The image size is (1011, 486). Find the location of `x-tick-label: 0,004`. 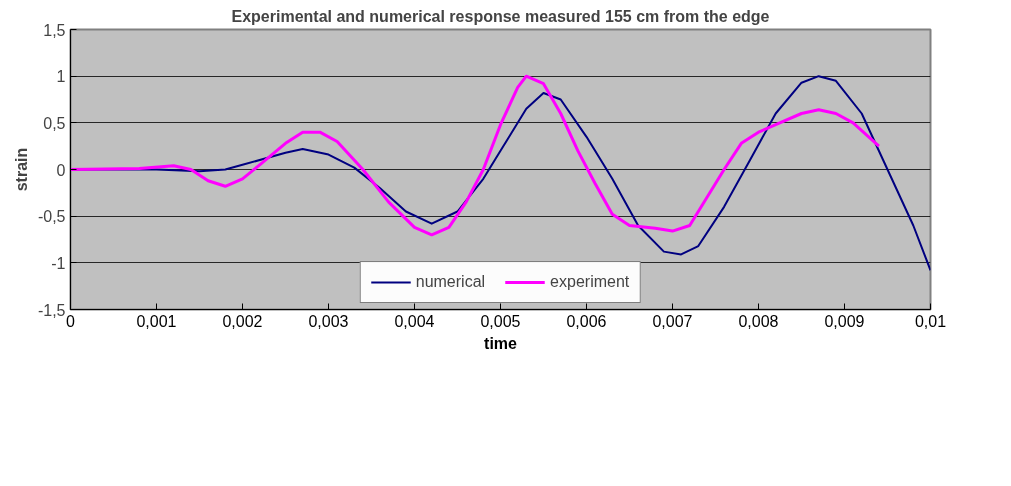

x-tick-label: 0,004 is located at coordinates (414, 321).